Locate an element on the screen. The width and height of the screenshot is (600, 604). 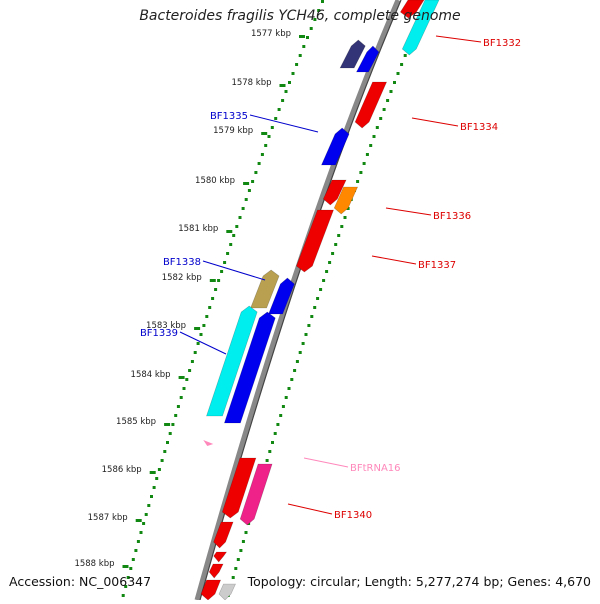
gene-feature-bf1340 is located at coordinates (256, 494).